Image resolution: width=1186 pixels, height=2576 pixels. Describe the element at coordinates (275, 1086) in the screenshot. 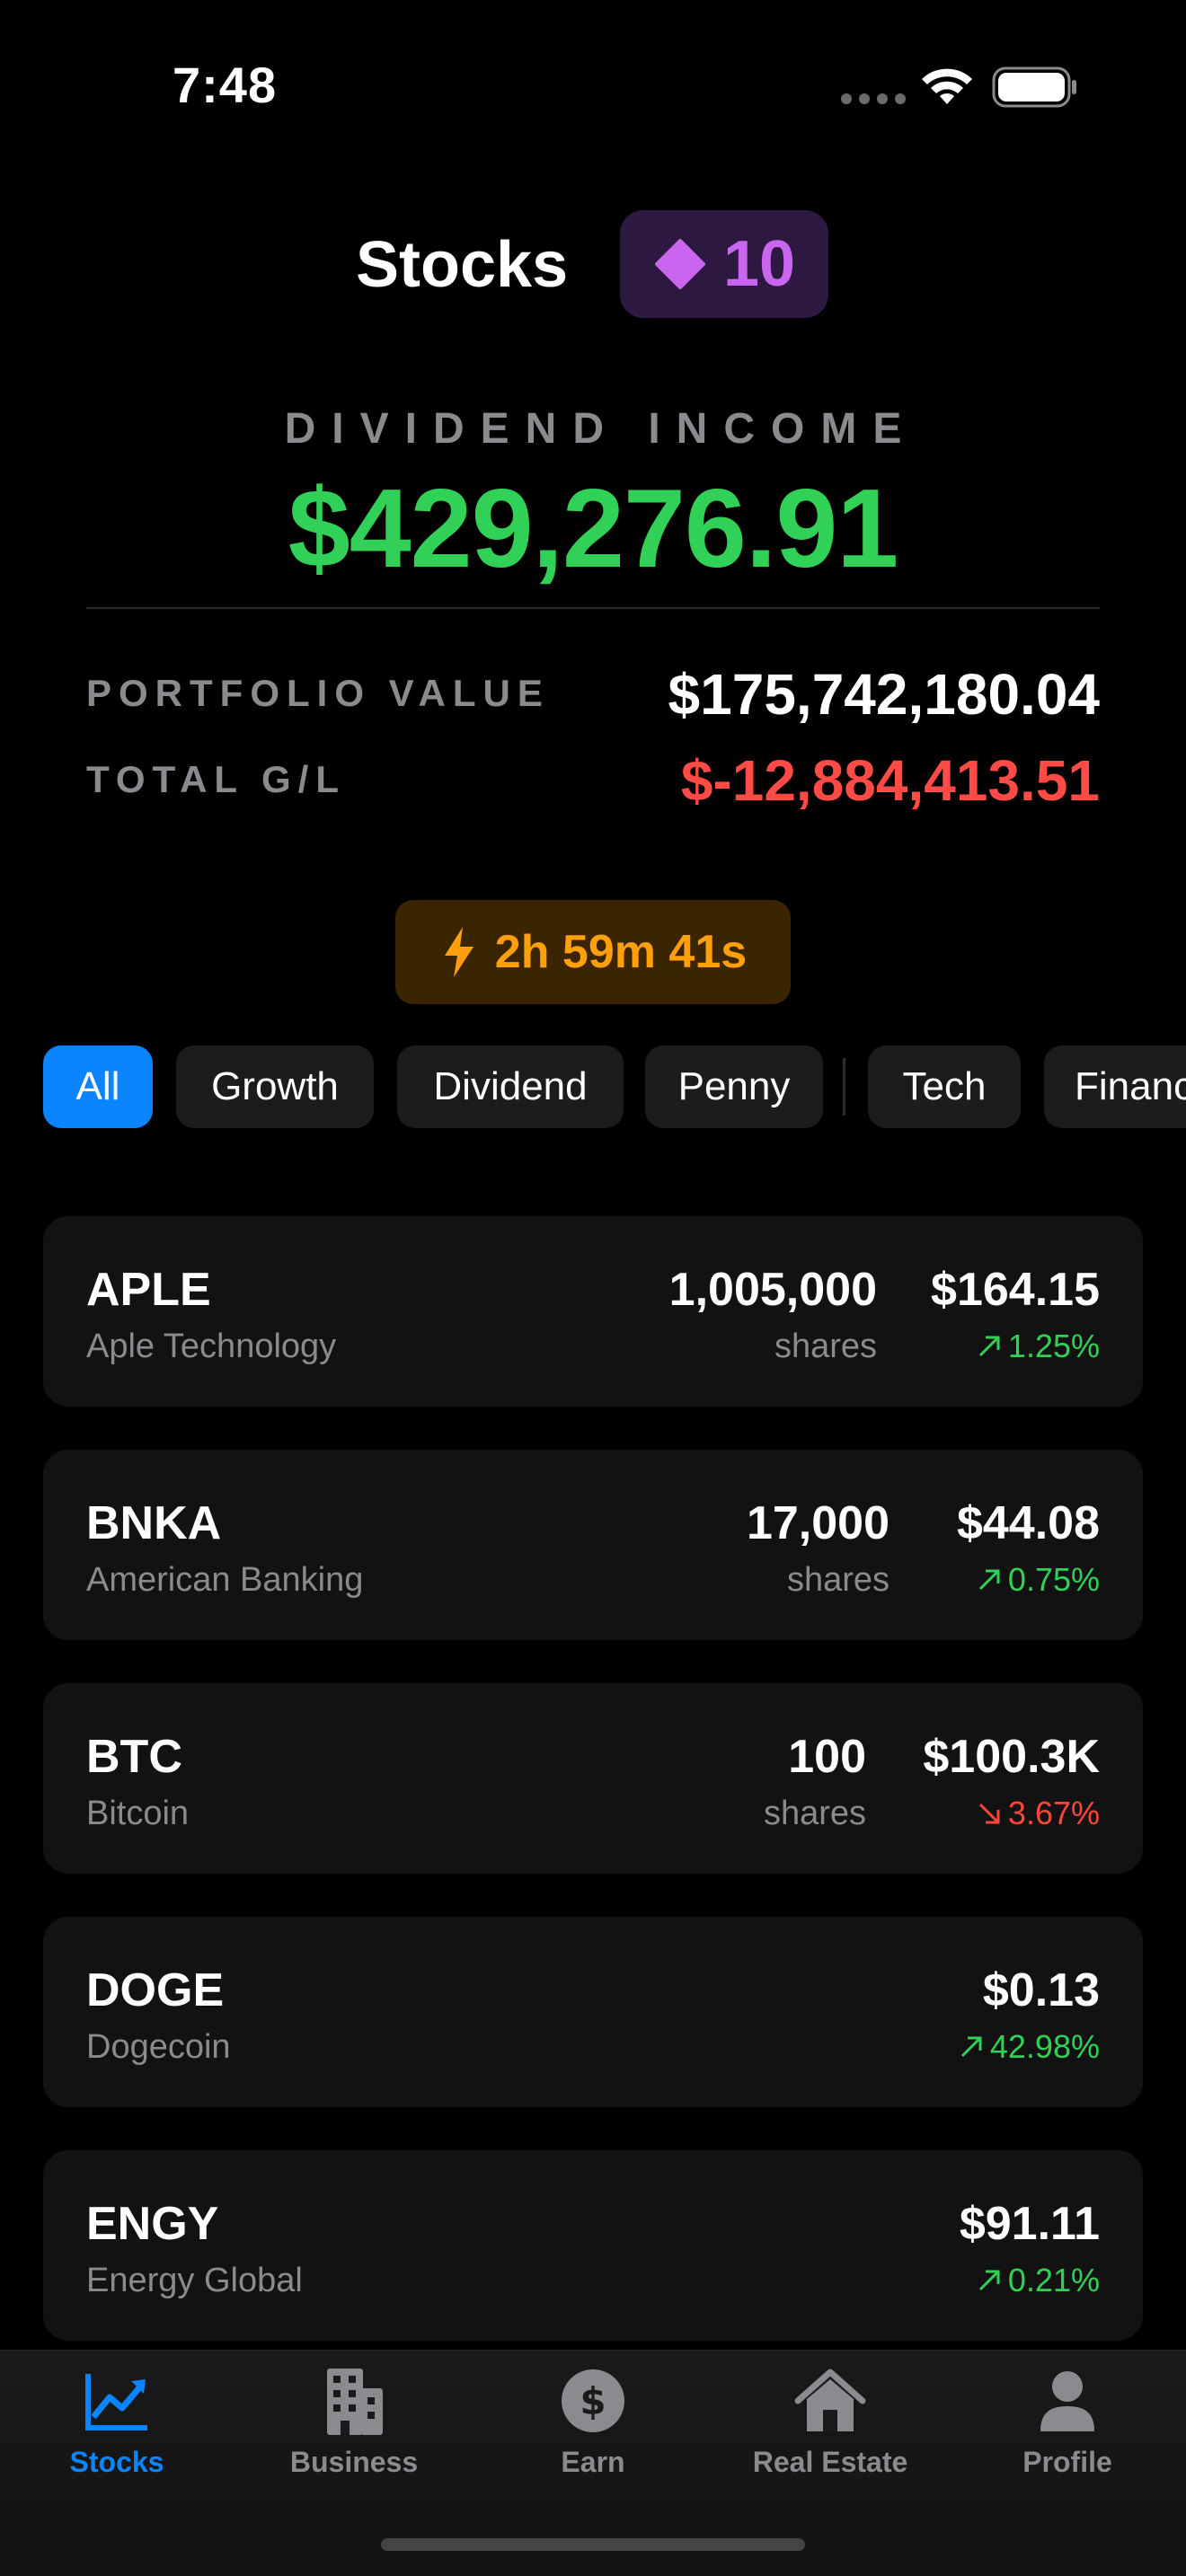

I see `filter-chip-growth: Growth` at that location.